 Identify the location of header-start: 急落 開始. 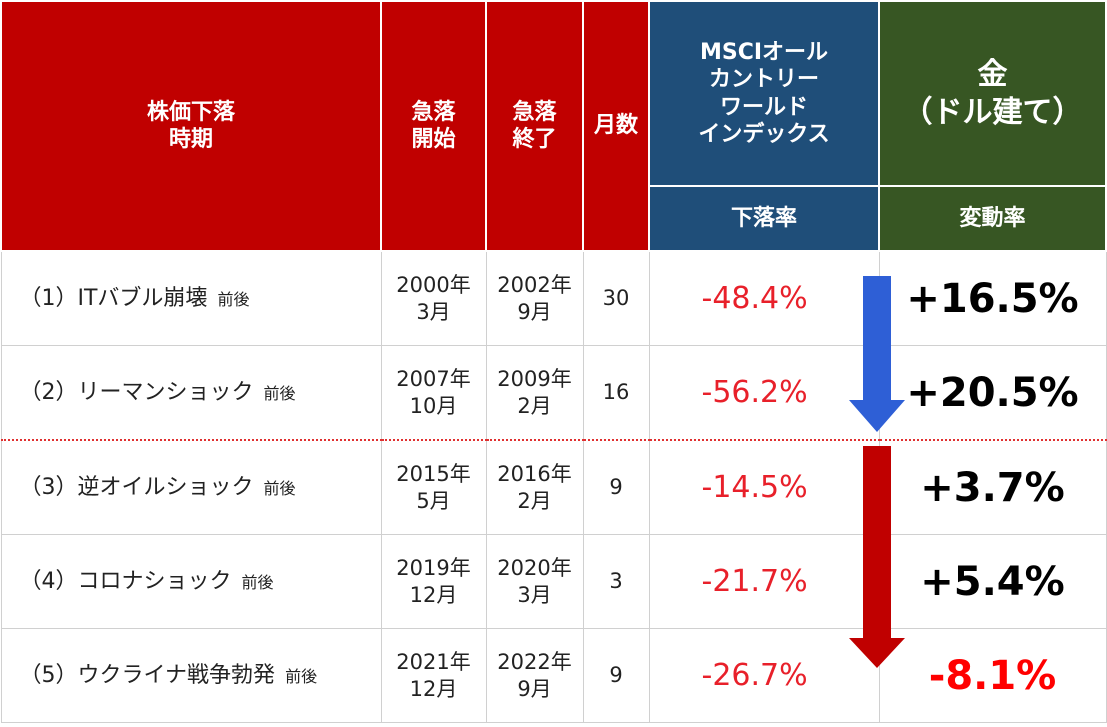
(433, 126).